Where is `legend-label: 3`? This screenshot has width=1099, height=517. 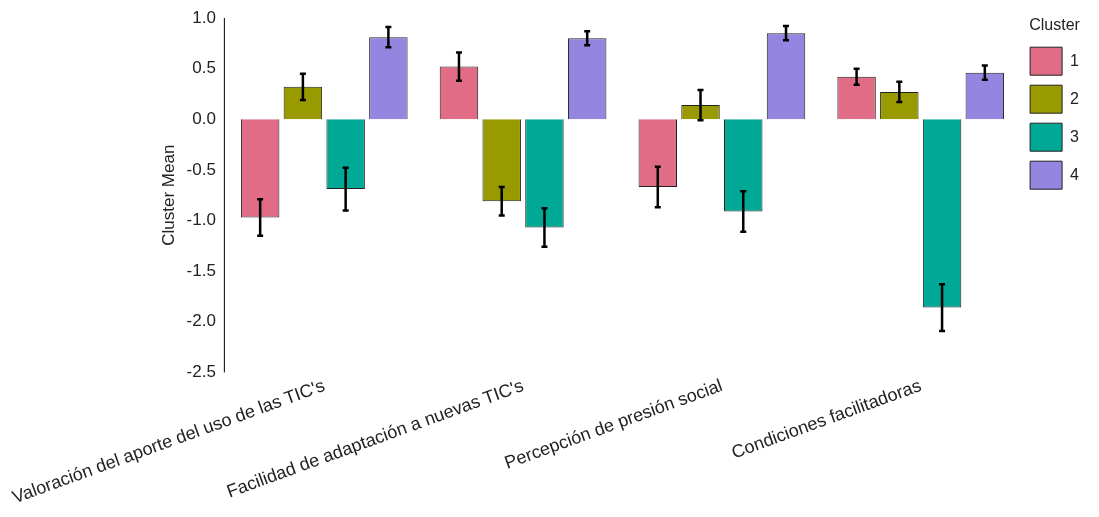 legend-label: 3 is located at coordinates (1075, 136).